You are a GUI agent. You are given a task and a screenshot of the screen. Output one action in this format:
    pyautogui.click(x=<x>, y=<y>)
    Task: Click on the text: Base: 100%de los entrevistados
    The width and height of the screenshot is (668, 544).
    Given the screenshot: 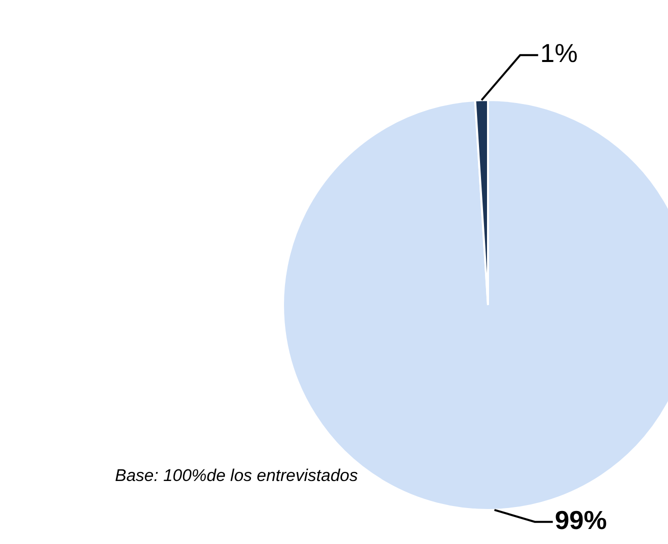 What is the action you would take?
    pyautogui.click(x=236, y=476)
    